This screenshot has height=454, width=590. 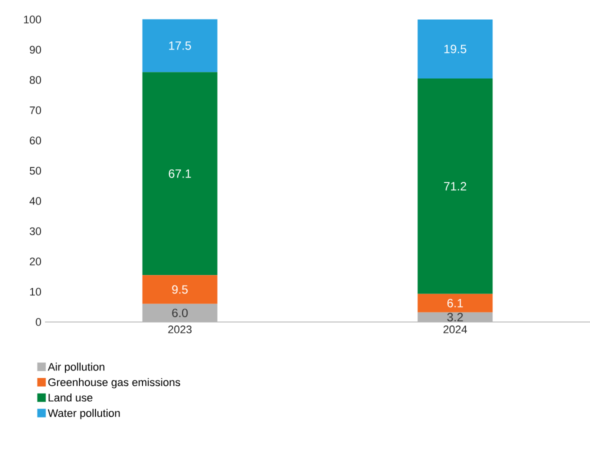 I want to click on y-tick-label: 0, so click(x=39, y=322).